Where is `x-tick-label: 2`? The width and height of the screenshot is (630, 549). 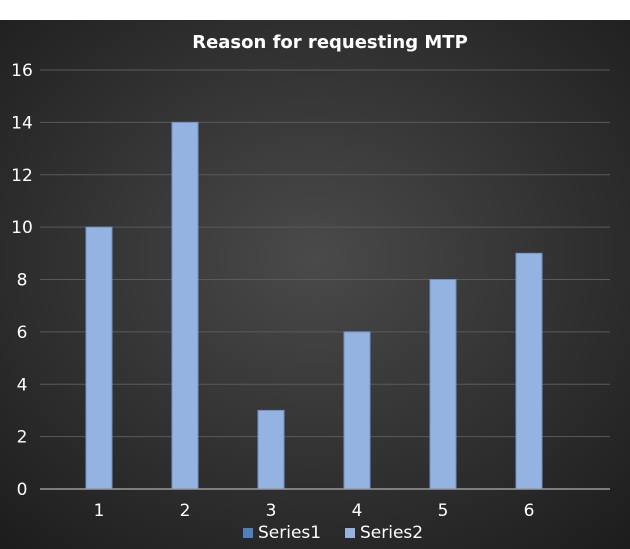 x-tick-label: 2 is located at coordinates (185, 511).